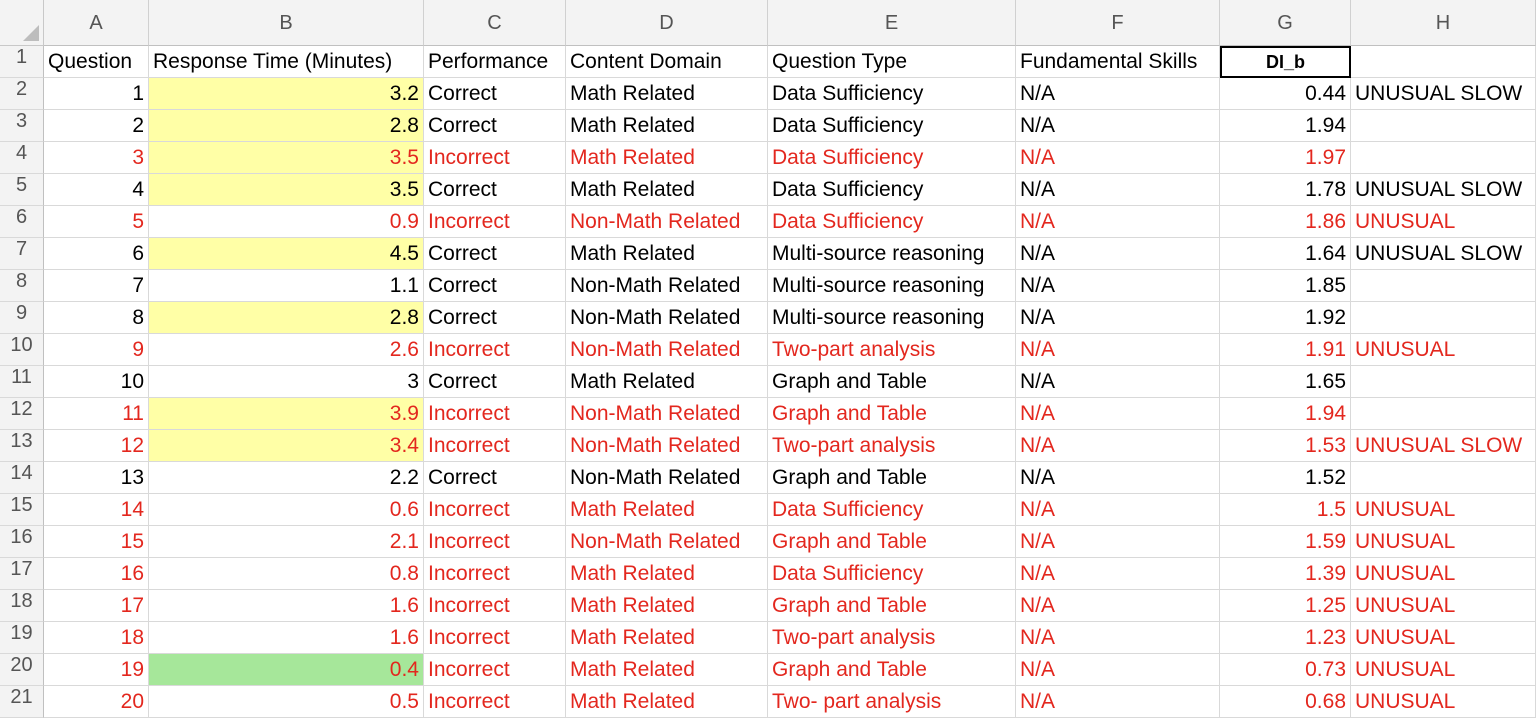 The image size is (1536, 722). I want to click on cell-g19: 1.23, so click(1285, 638).